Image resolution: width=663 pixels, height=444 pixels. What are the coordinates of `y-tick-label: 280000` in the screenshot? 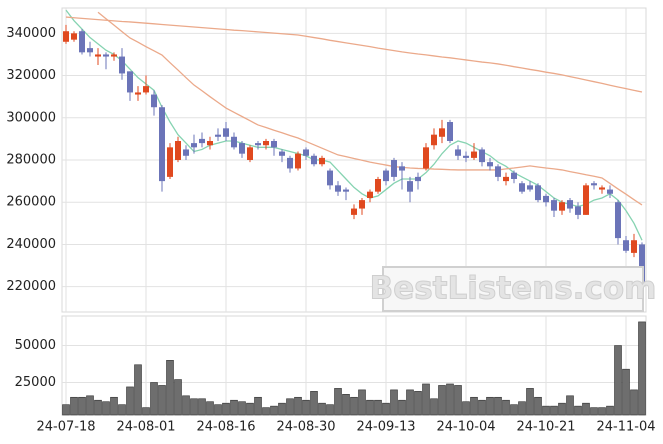 It's located at (31, 160).